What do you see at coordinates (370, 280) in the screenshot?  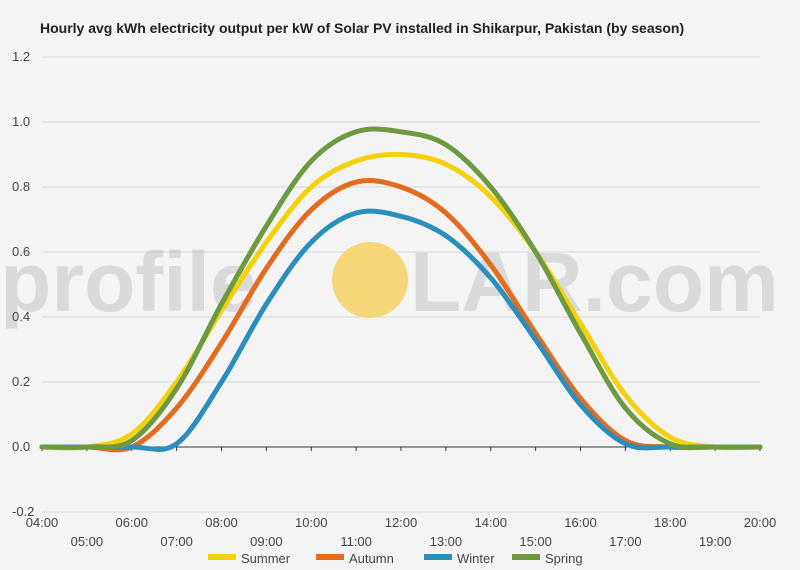 I see `watermark-sun-icon` at bounding box center [370, 280].